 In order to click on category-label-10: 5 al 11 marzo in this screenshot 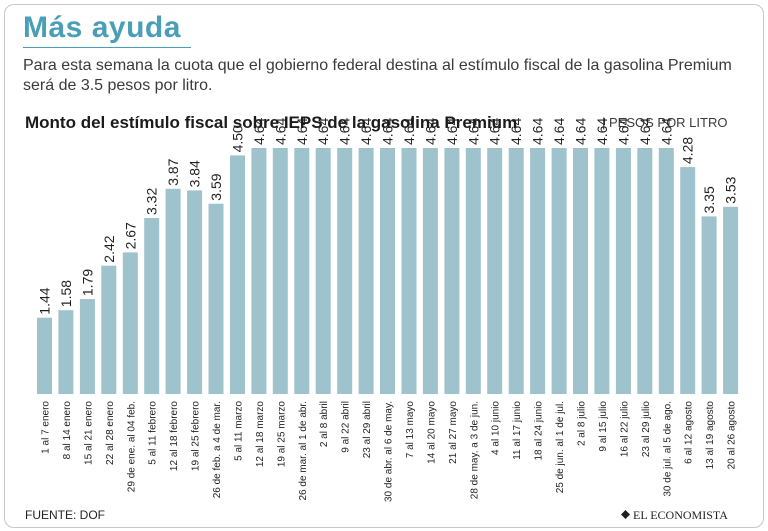, I will do `click(239, 431)`.